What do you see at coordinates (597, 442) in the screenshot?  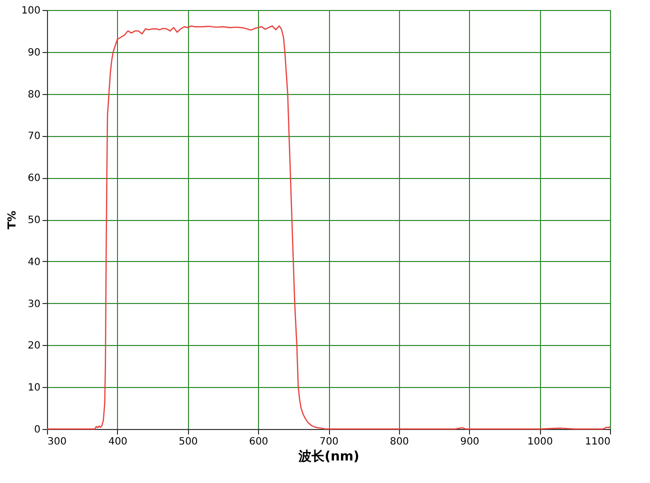 I see `x-tick-label: 1100` at bounding box center [597, 442].